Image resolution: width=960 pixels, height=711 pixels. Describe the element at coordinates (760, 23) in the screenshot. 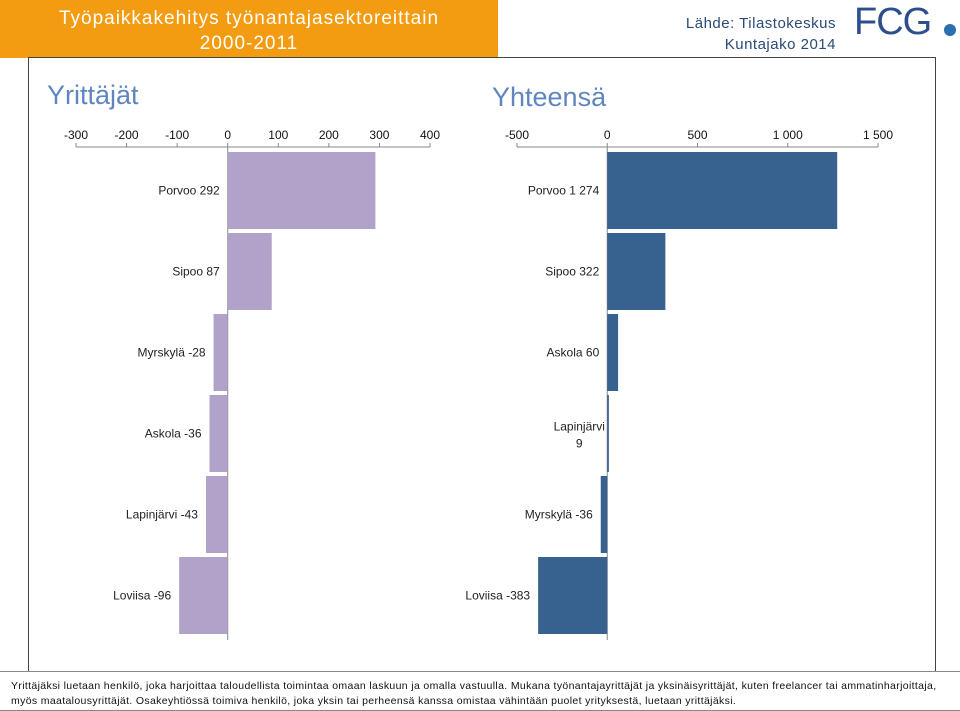

I see `source-line-1: Lähde: Tilastokeskus` at that location.